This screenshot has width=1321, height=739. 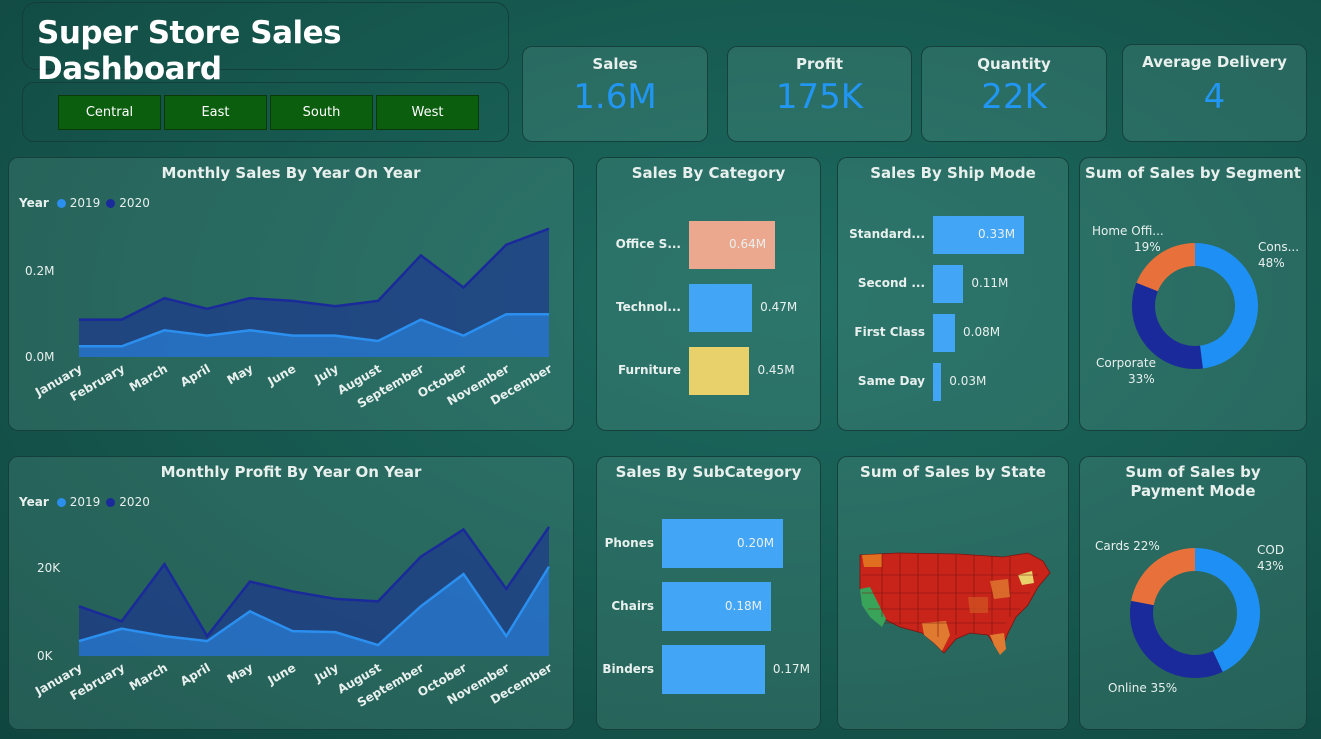 I want to click on kpi-value: 175K, so click(x=819, y=97).